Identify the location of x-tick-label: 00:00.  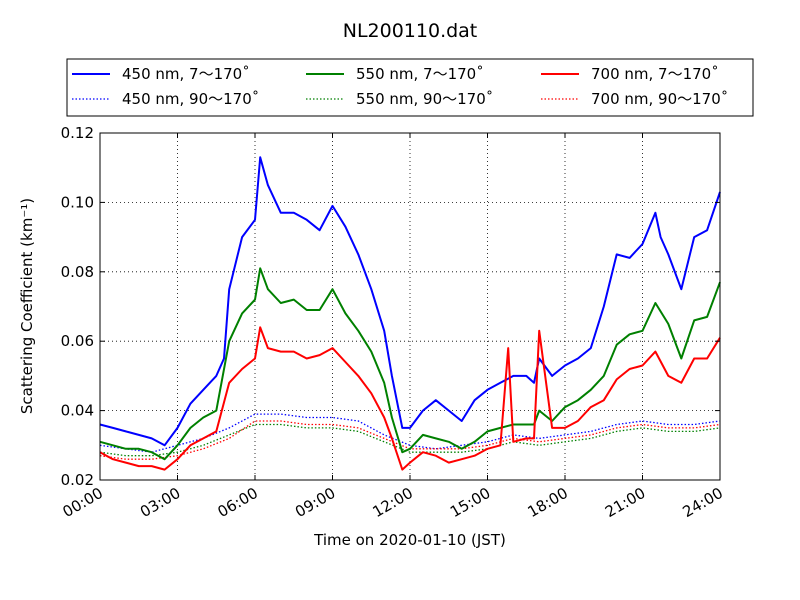
(83, 502).